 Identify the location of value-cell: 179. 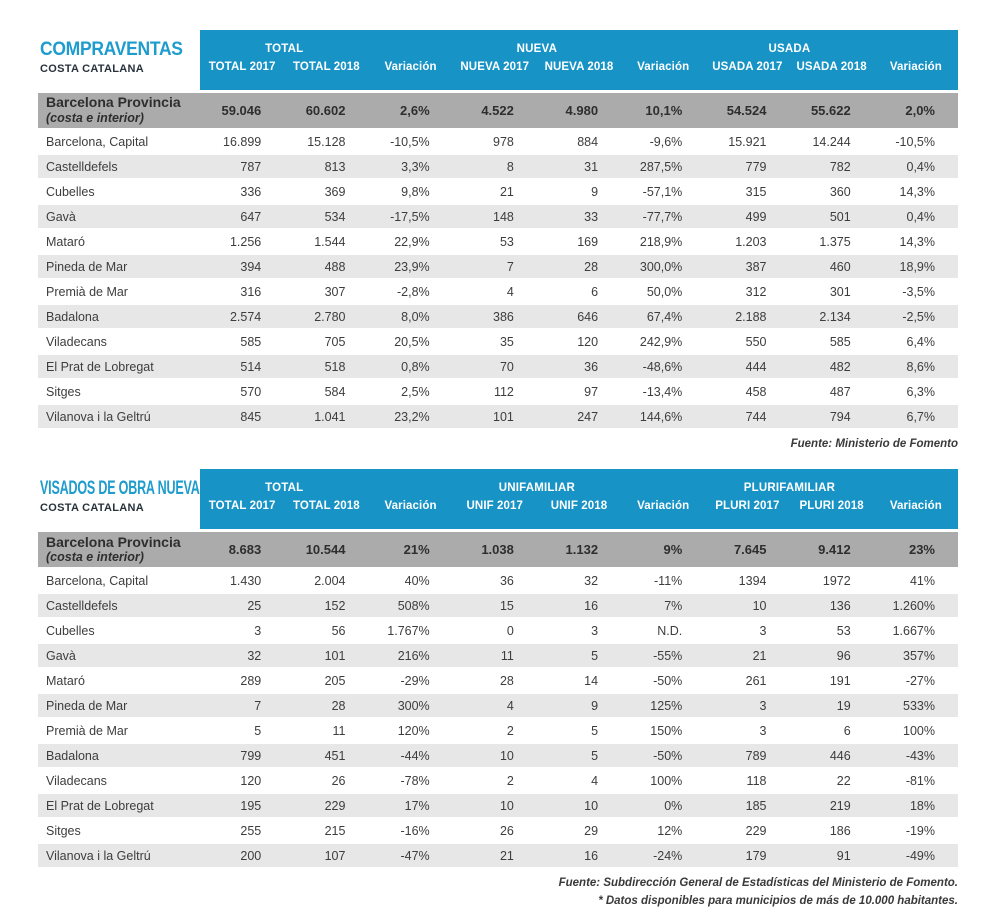
(747, 856).